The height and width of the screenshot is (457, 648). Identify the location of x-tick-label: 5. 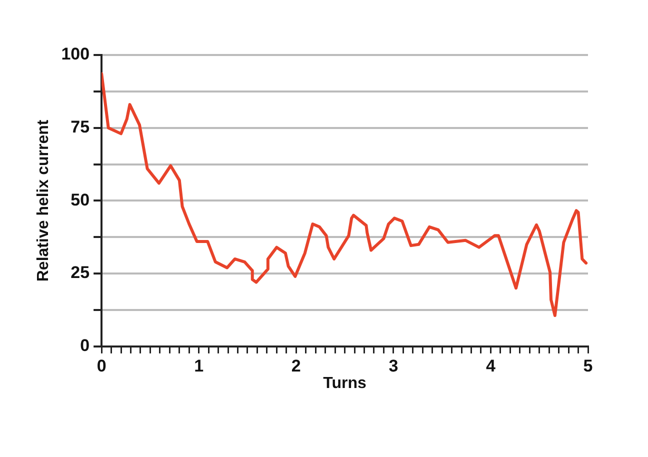
(588, 366).